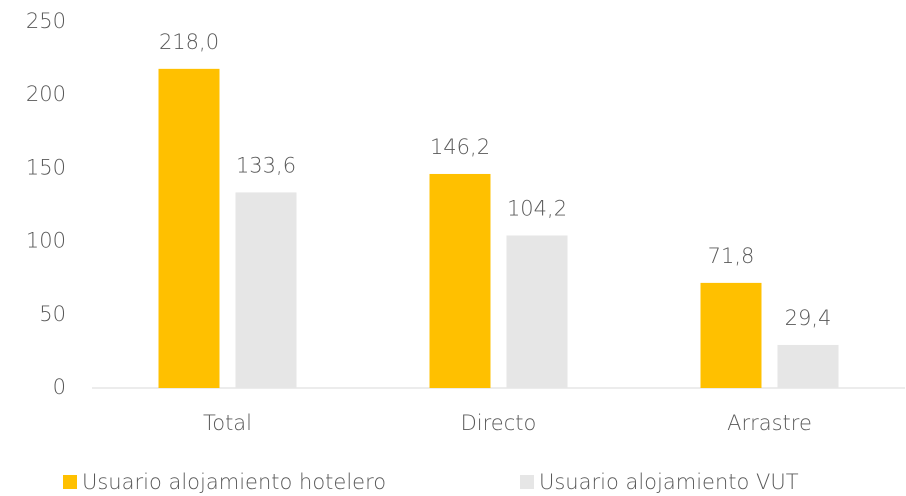 The height and width of the screenshot is (496, 906). What do you see at coordinates (227, 423) in the screenshot?
I see `x-tick-label: Total` at bounding box center [227, 423].